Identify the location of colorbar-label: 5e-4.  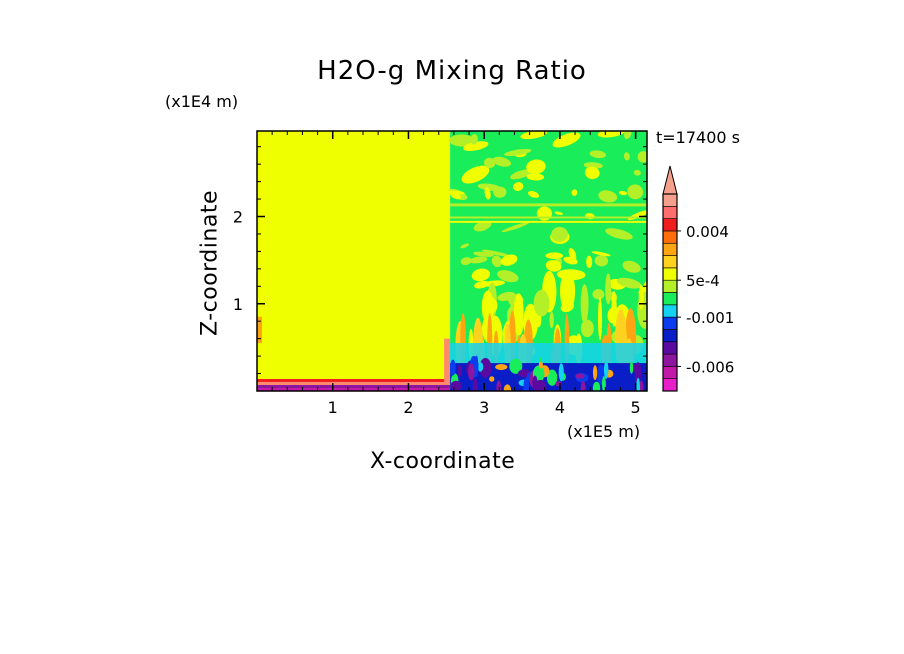
(703, 281).